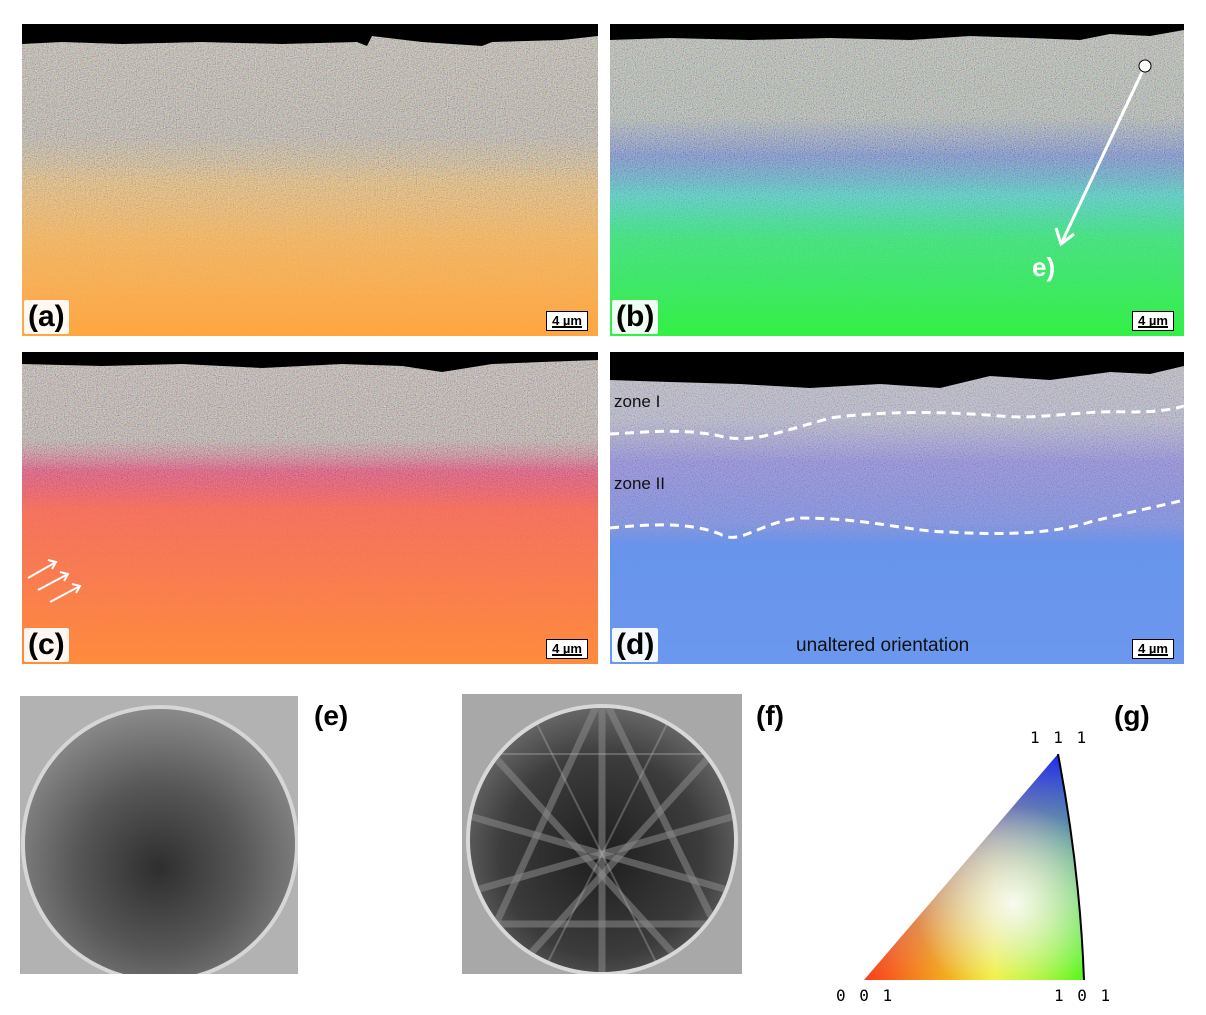 Image resolution: width=1206 pixels, height=1015 pixels. What do you see at coordinates (310, 362) in the screenshot?
I see `surface-c` at bounding box center [310, 362].